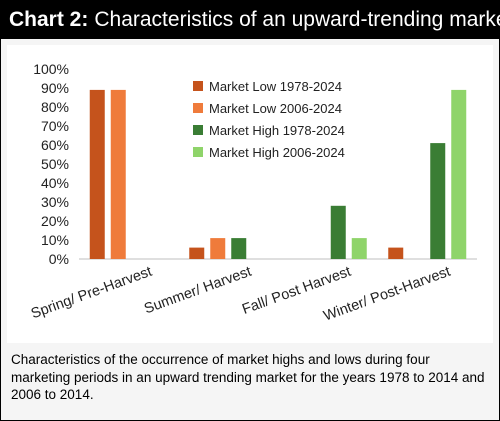  What do you see at coordinates (277, 130) in the screenshot?
I see `legend-label: Market High 1978-2024` at bounding box center [277, 130].